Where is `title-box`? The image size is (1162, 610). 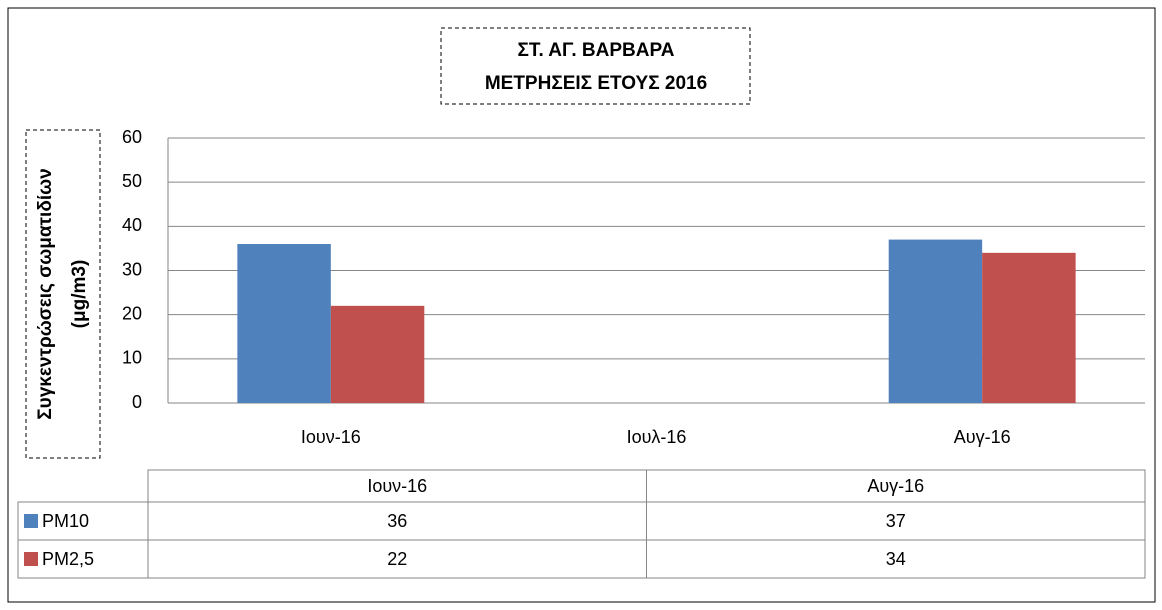
title-box is located at coordinates (595, 66).